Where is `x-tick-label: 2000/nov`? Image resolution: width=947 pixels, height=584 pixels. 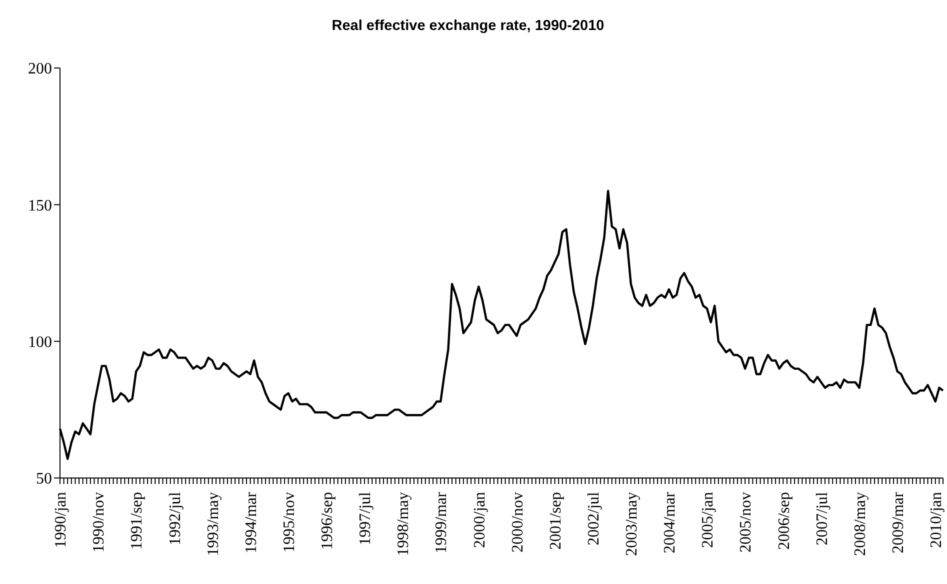 x-tick-label: 2000/nov is located at coordinates (517, 522).